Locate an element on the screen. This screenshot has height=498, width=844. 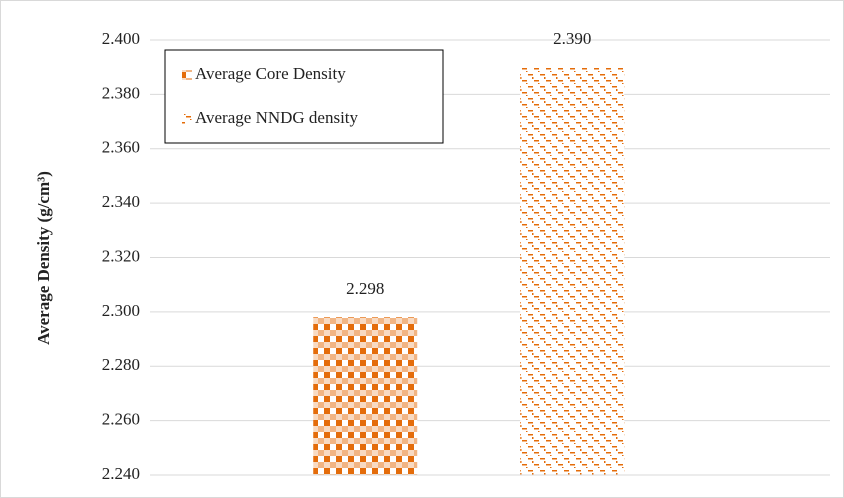
data-label: 2.390 is located at coordinates (572, 38).